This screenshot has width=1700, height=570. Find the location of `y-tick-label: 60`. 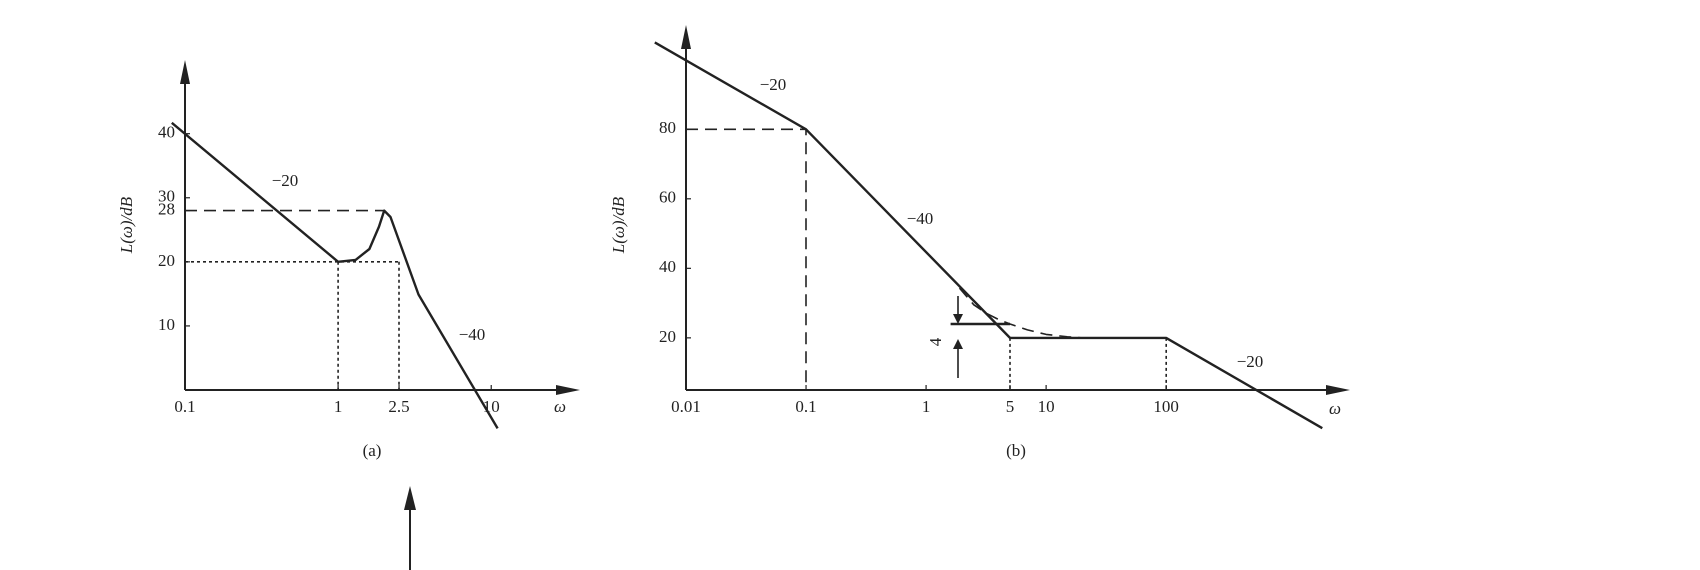

y-tick-label: 60 is located at coordinates (667, 197).